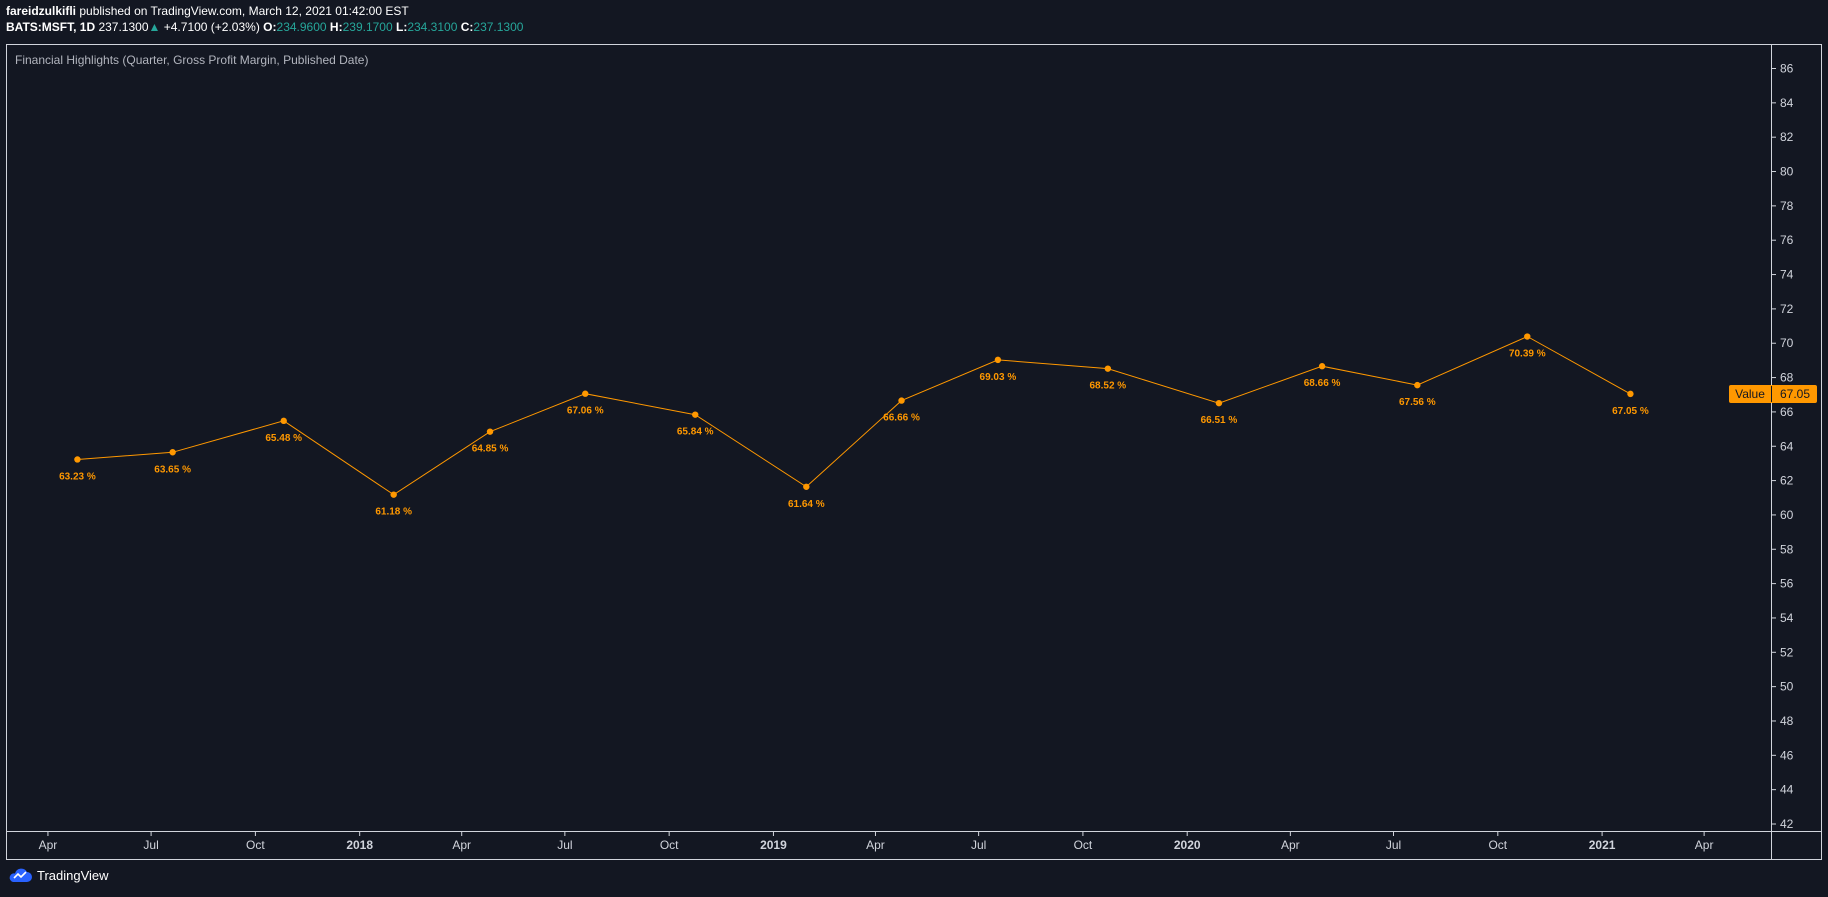 The height and width of the screenshot is (897, 1828). I want to click on up-arrow-icon: ▲, so click(154, 27).